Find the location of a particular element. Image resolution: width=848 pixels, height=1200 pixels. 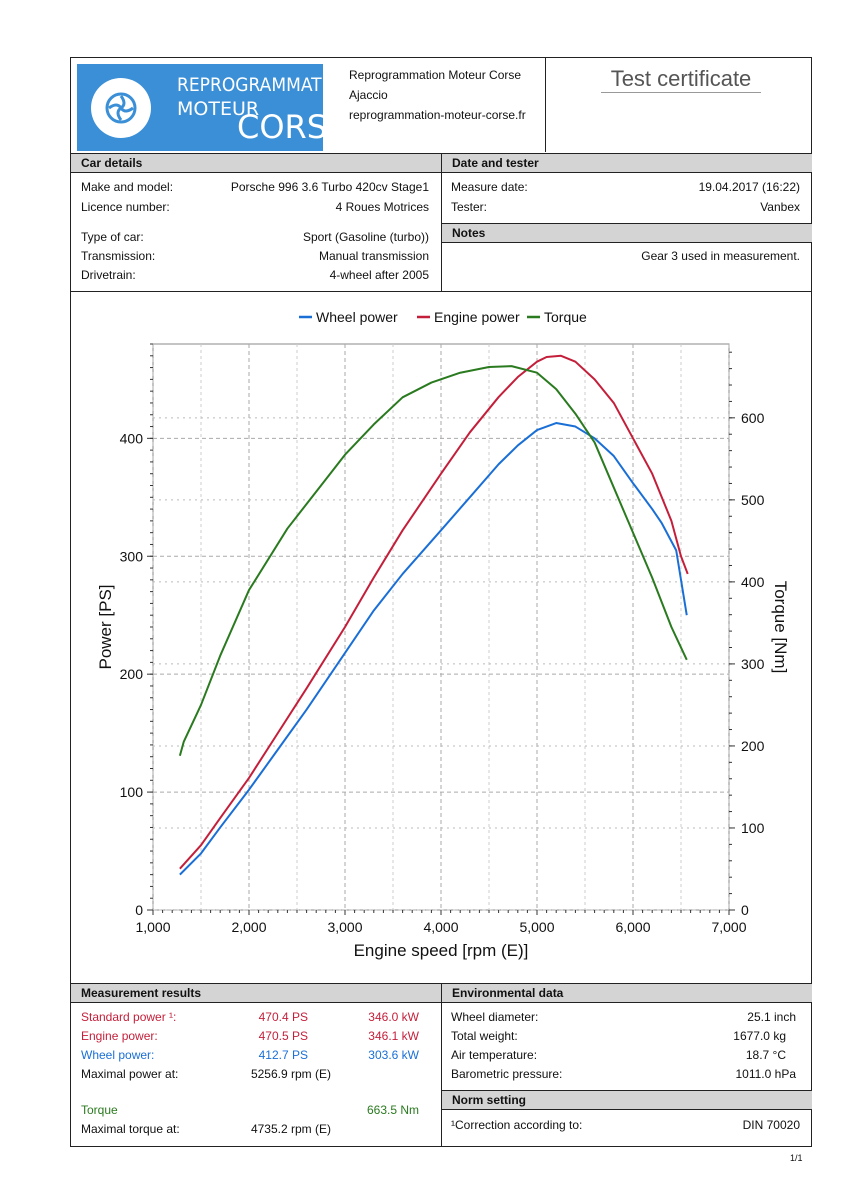

y2-axis-label: Torque [Nm] is located at coordinates (780, 627).